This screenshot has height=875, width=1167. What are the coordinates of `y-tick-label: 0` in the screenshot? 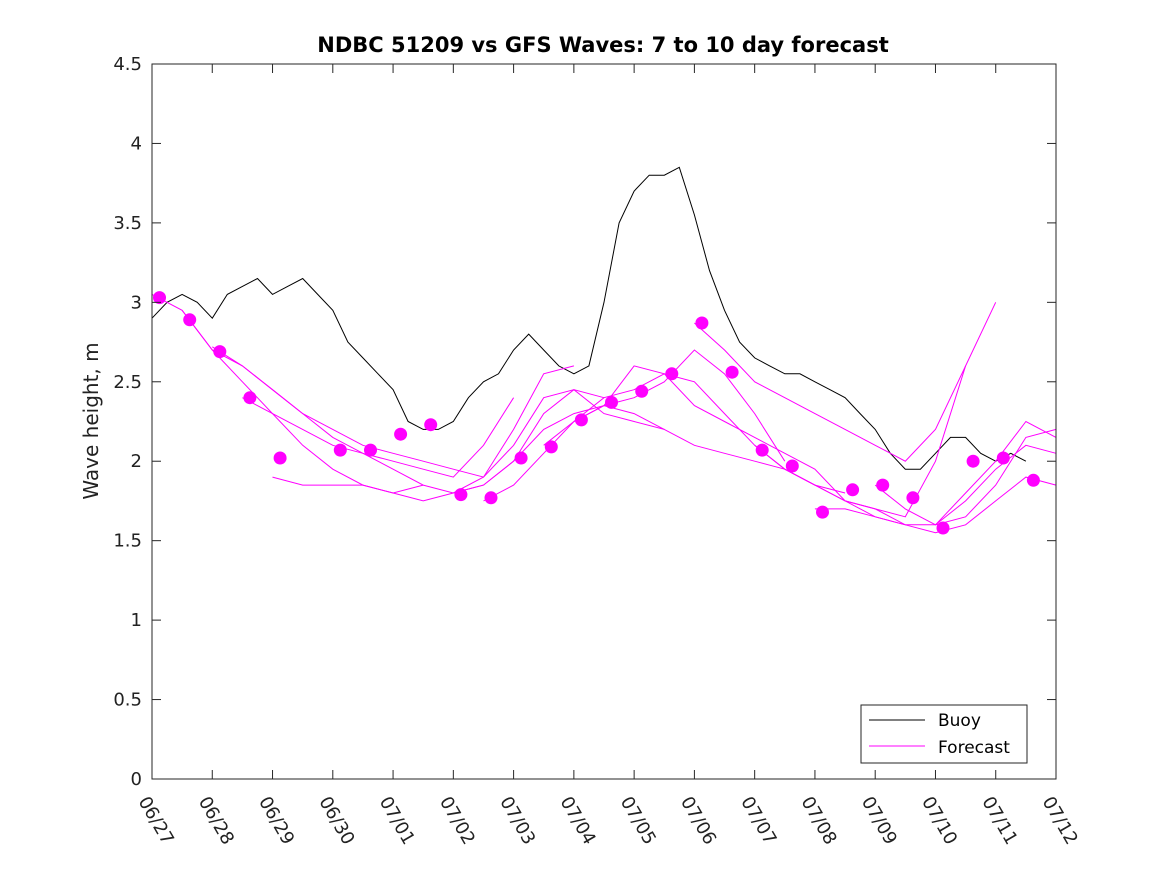 It's located at (136, 779).